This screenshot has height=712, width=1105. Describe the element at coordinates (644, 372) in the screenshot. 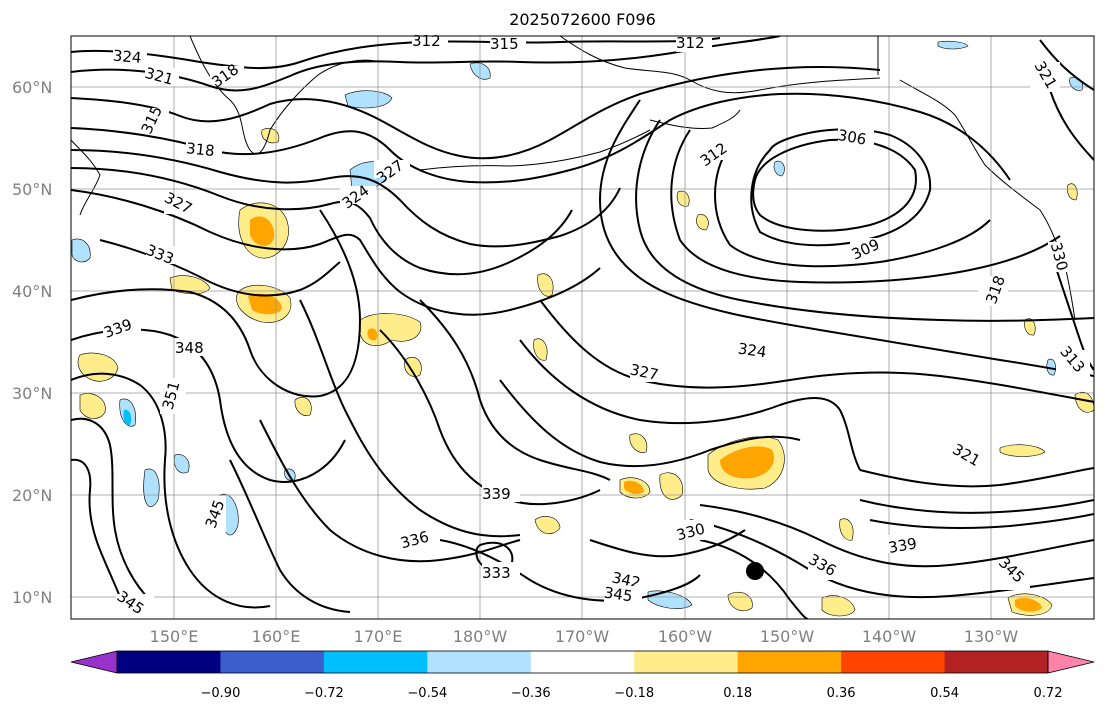

I see `contour-label: 327` at that location.